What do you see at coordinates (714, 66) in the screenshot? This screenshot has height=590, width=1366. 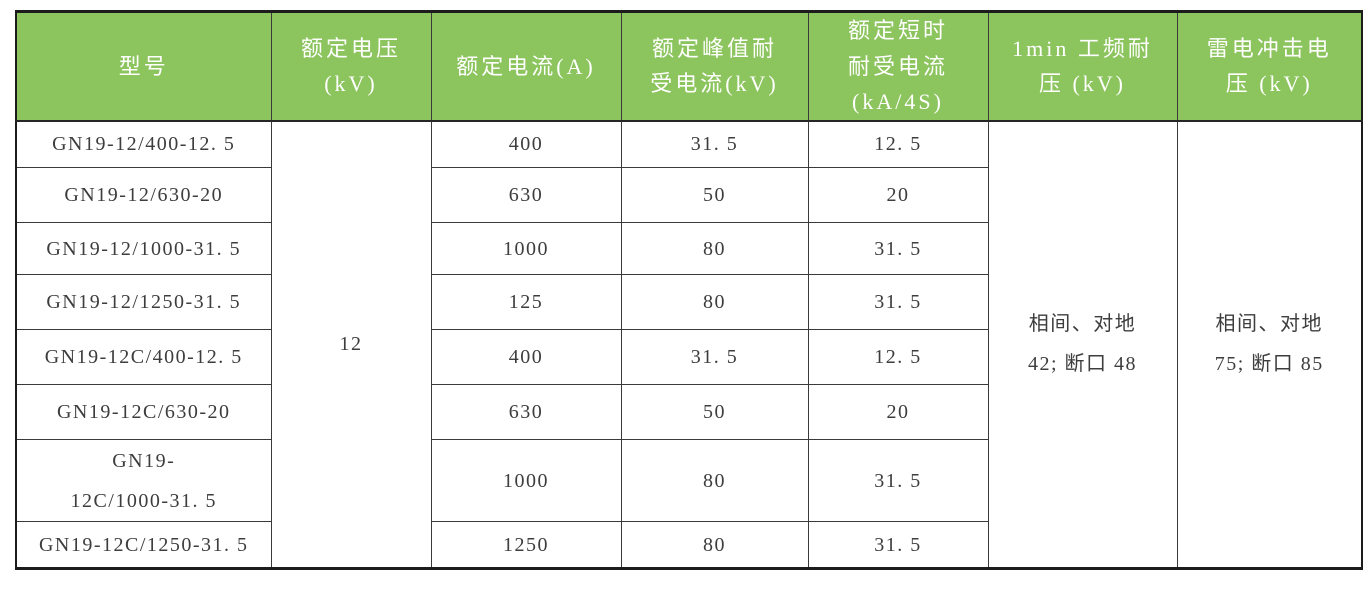 I see `header-peak-withstand-current: 额定峰值耐 受电流(kV)` at bounding box center [714, 66].